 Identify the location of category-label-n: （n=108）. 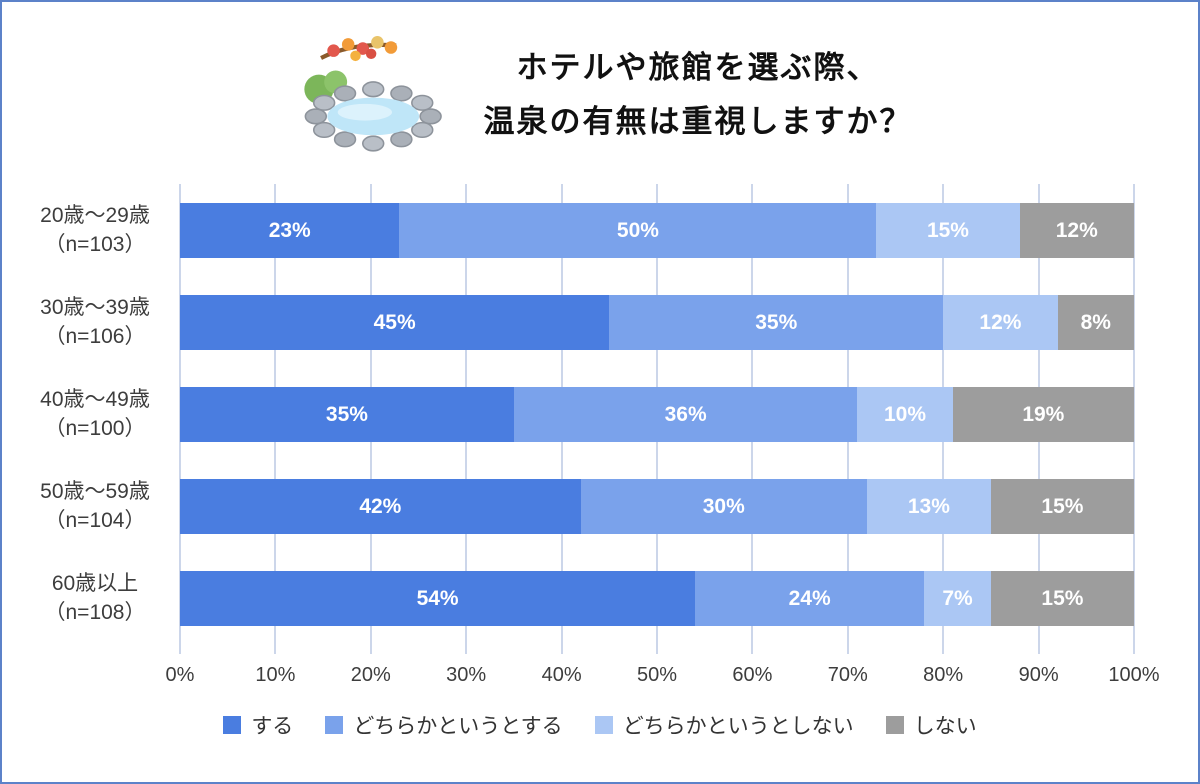
(95, 612).